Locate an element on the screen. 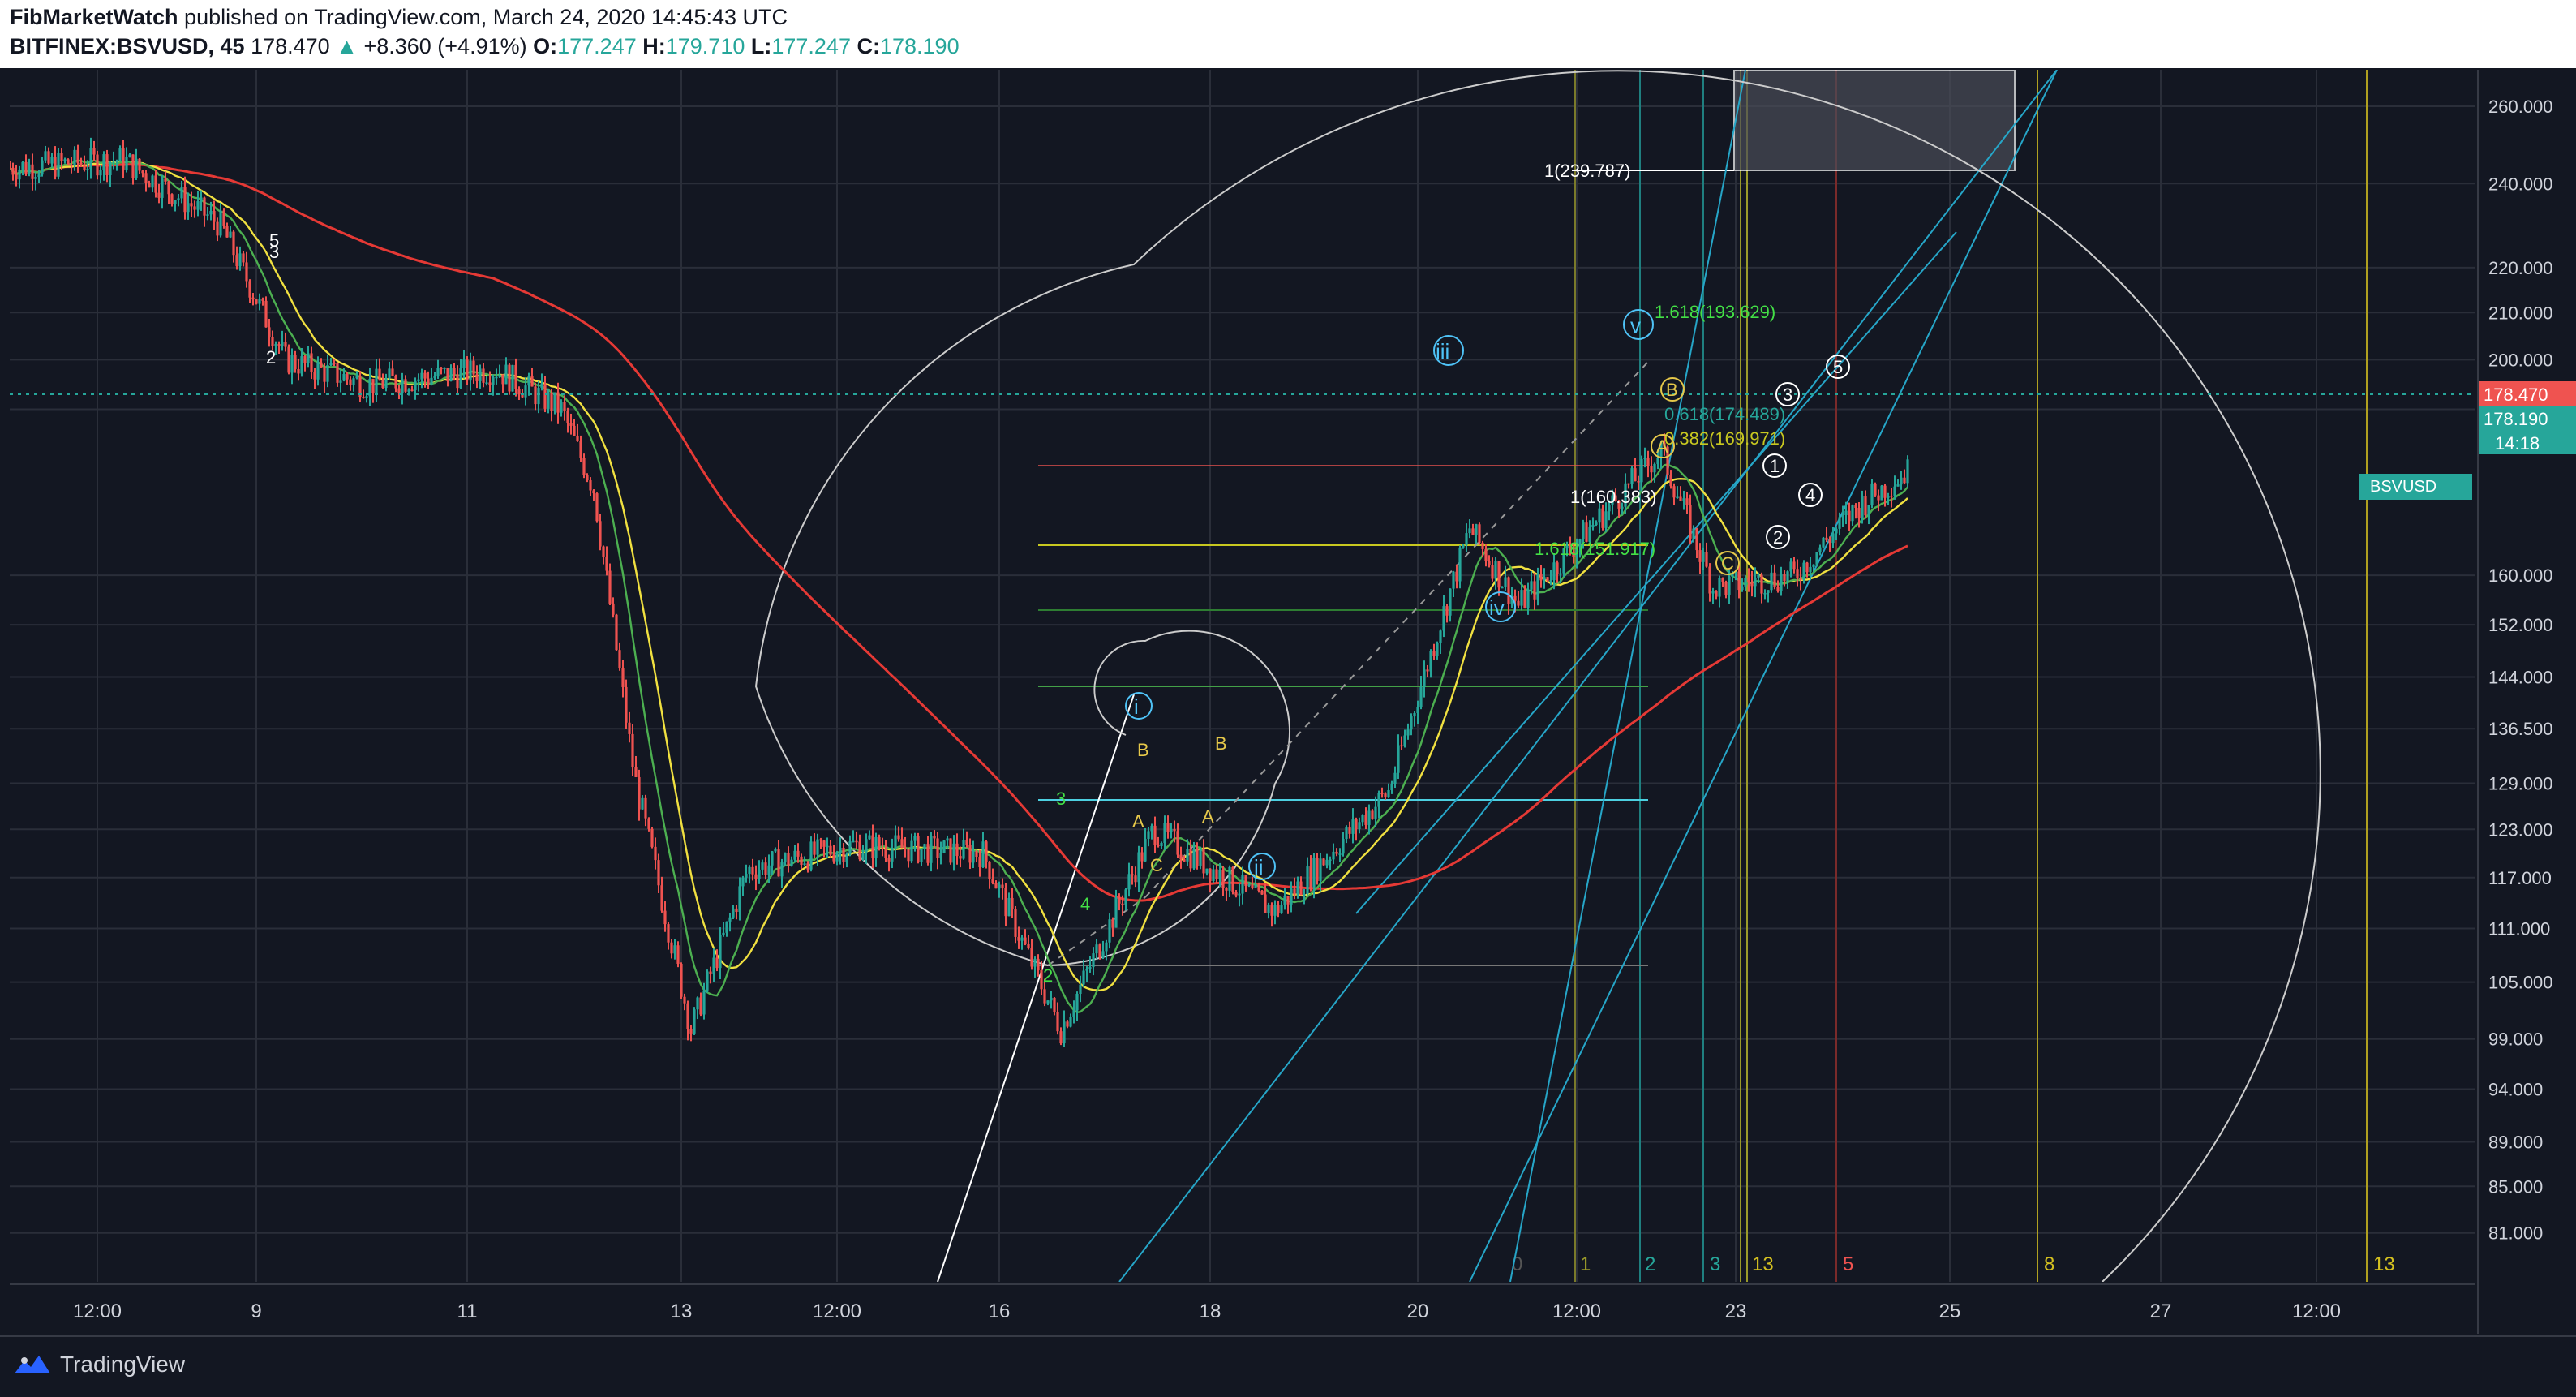 This screenshot has width=2576, height=1397. tradingview-logo: TradingView is located at coordinates (99, 1365).